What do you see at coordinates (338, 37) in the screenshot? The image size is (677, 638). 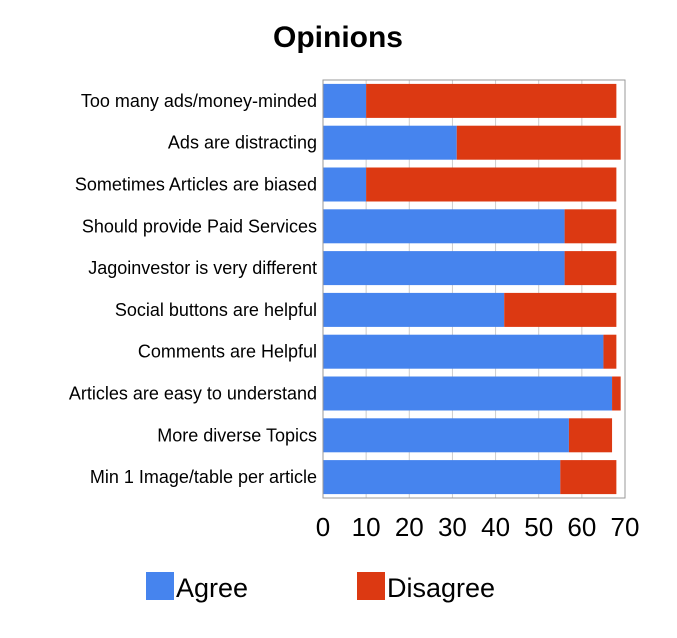 I see `chart-title: Opinions` at bounding box center [338, 37].